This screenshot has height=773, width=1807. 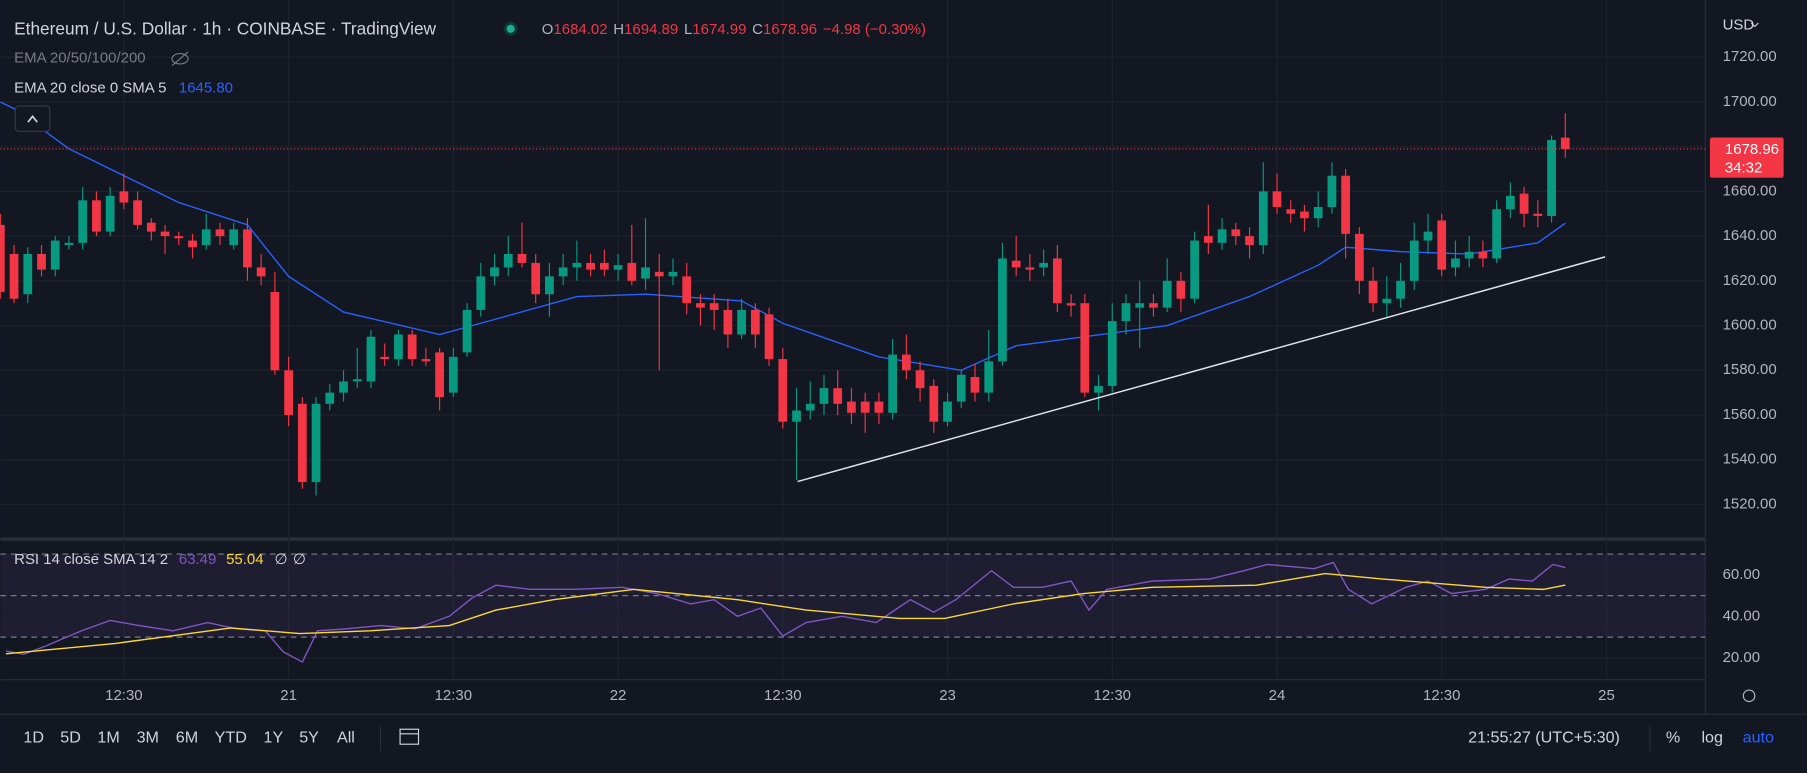 I want to click on rsi-extra: ∅, so click(x=281, y=559).